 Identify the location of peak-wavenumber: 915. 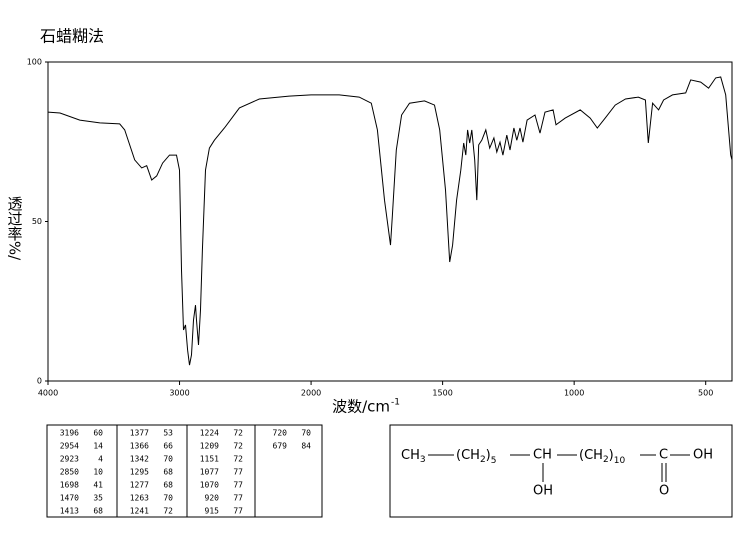
(212, 511).